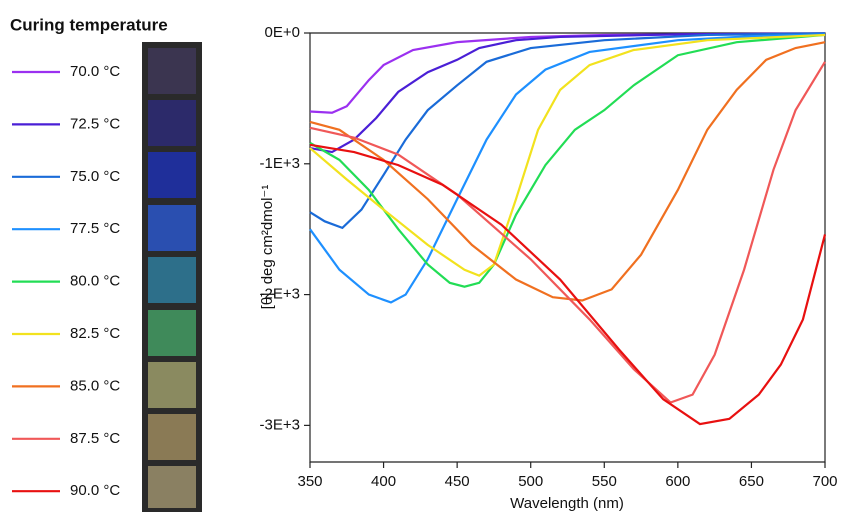 This screenshot has height=516, width=843. I want to click on legend-label: 72.5 °C, so click(95, 123).